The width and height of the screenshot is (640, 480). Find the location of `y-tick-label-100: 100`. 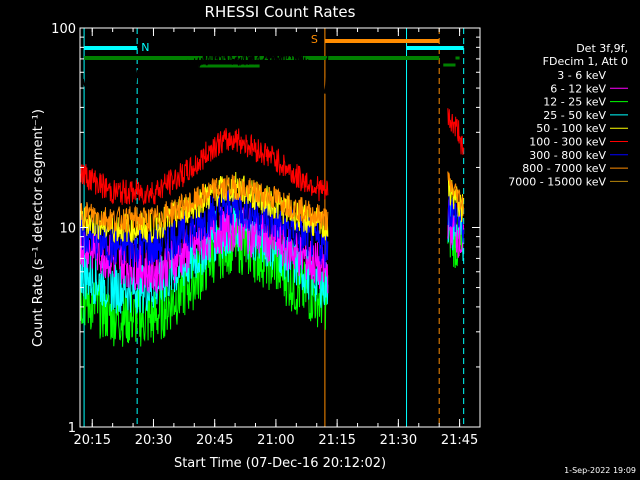

y-tick-label-100: 100 is located at coordinates (63, 29).